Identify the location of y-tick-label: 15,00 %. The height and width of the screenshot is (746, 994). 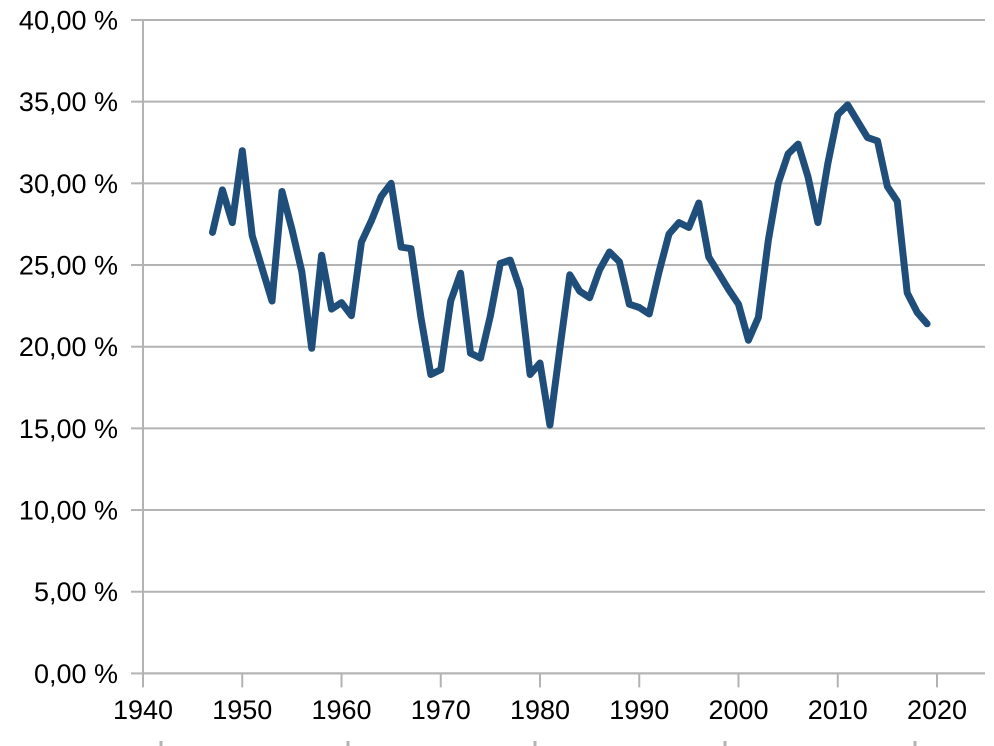
(68, 429).